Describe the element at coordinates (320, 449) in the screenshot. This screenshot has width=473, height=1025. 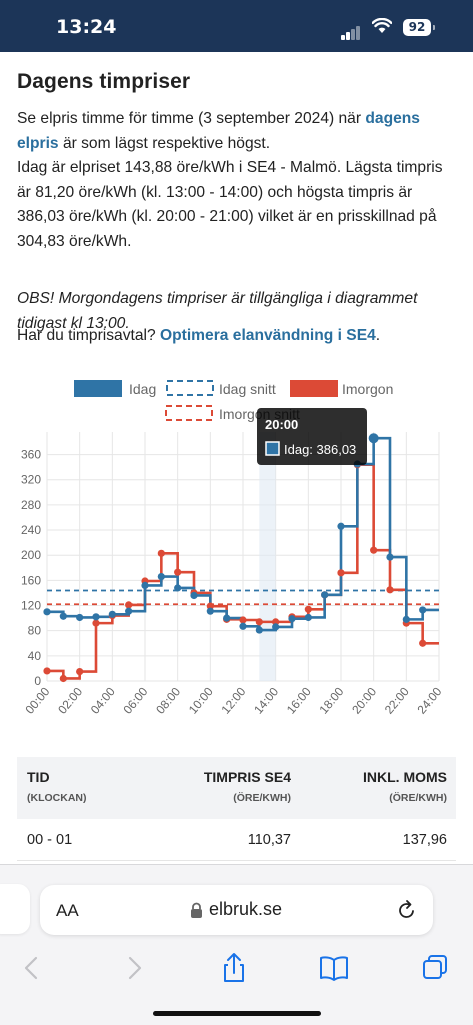
I see `tooltip-label: Idag: 386,03` at that location.